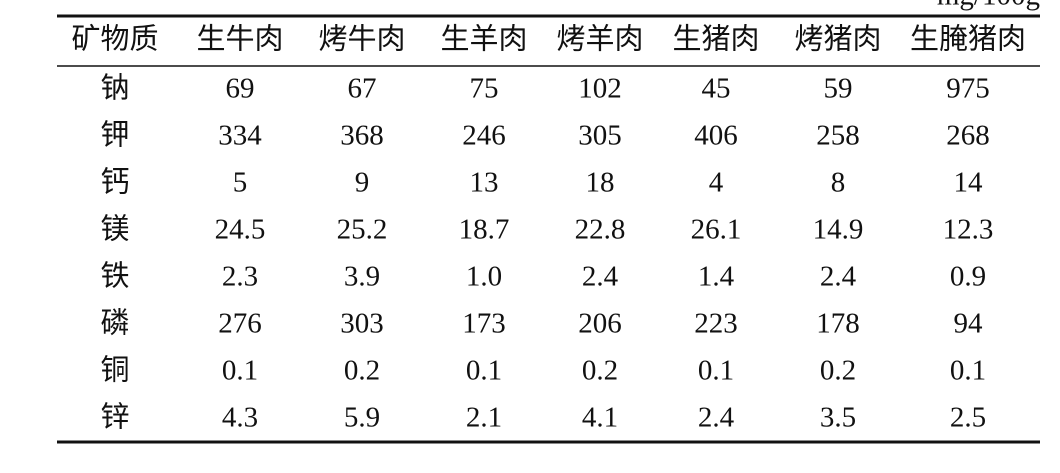 The width and height of the screenshot is (1060, 473). Describe the element at coordinates (715, 39) in the screenshot. I see `header-cell: 生猪肉` at that location.